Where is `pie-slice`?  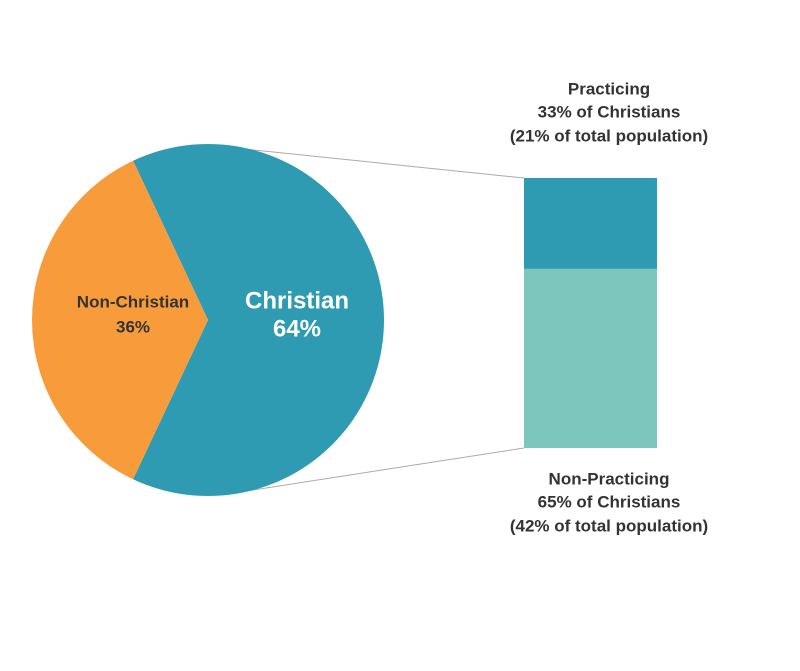
pie-slice is located at coordinates (120, 320).